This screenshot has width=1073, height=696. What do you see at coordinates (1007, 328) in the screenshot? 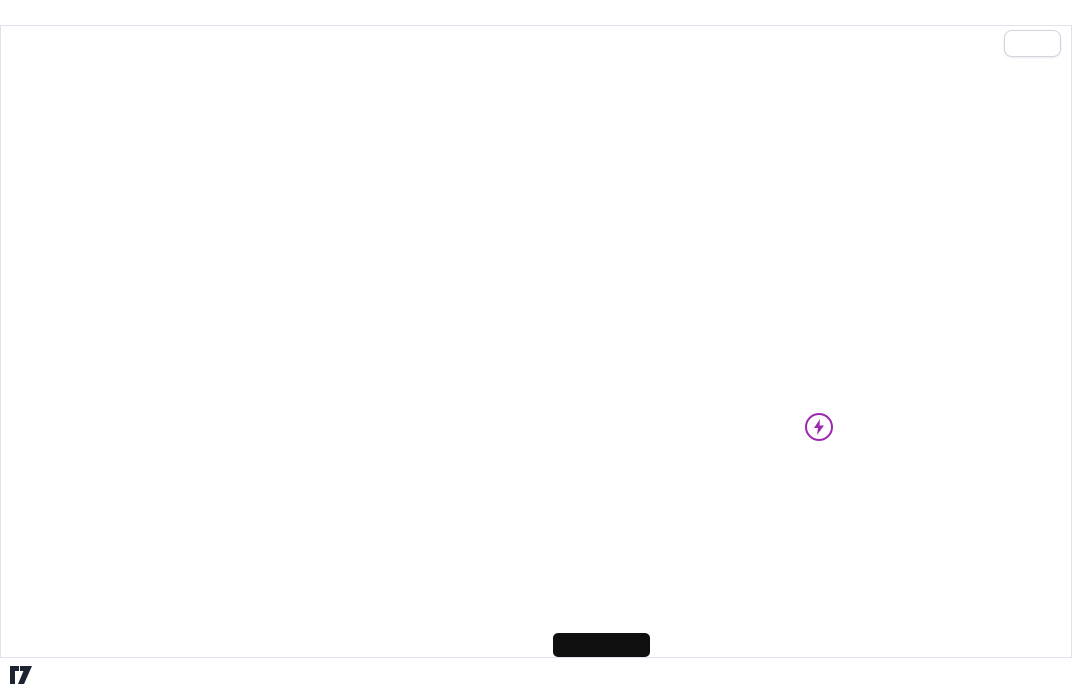
I see `price-axis` at bounding box center [1007, 328].